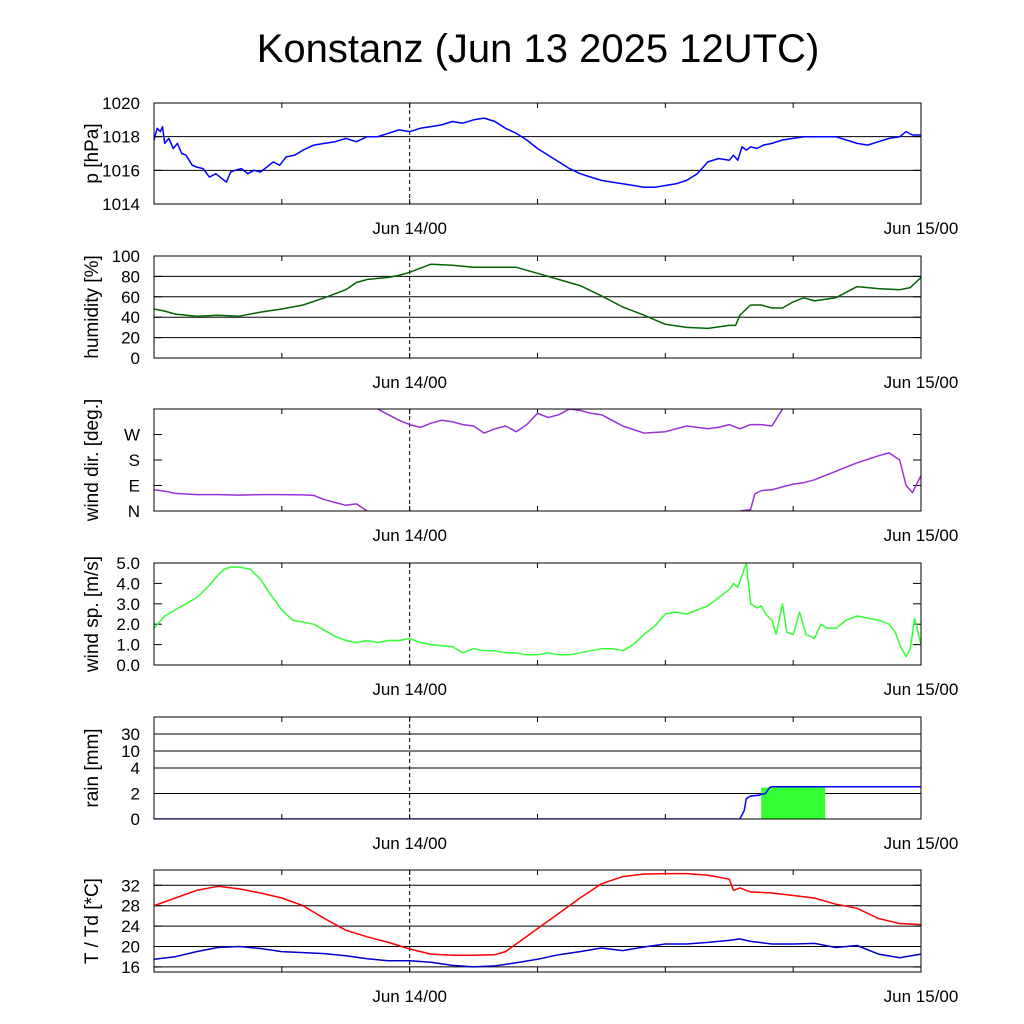  Describe the element at coordinates (92, 767) in the screenshot. I see `y-axis-label: rain [mm]` at that location.